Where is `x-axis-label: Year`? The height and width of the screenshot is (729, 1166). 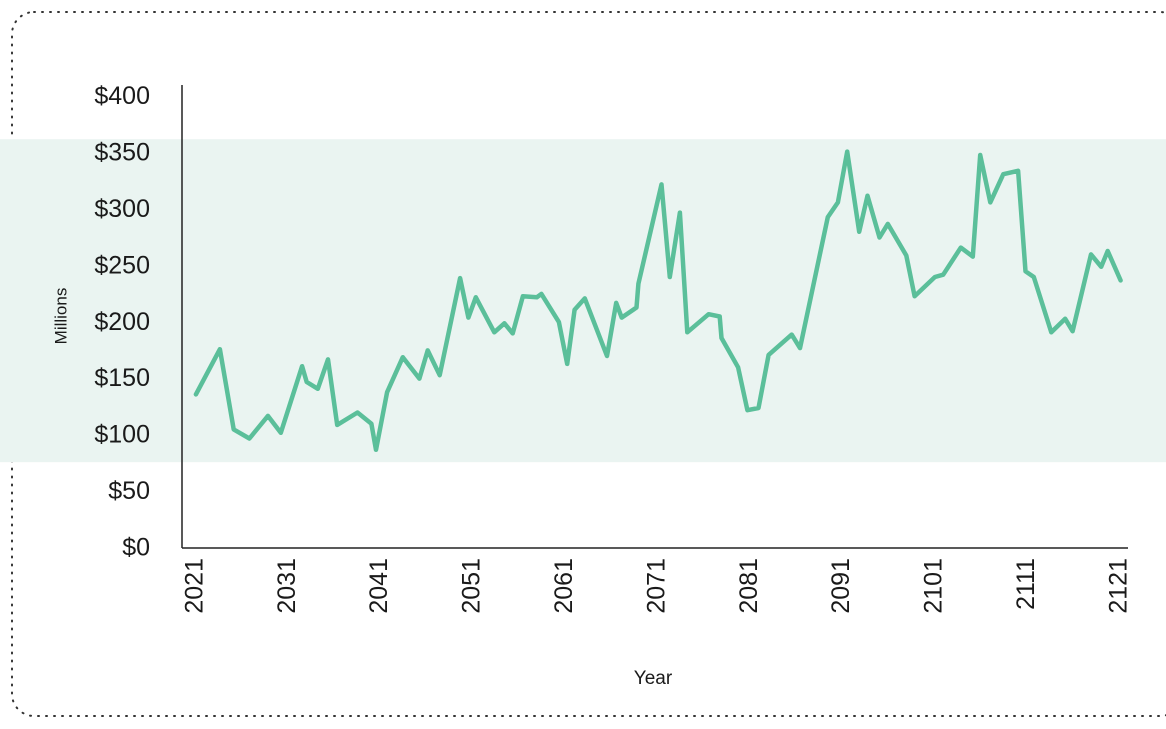 x-axis-label: Year is located at coordinates (653, 678).